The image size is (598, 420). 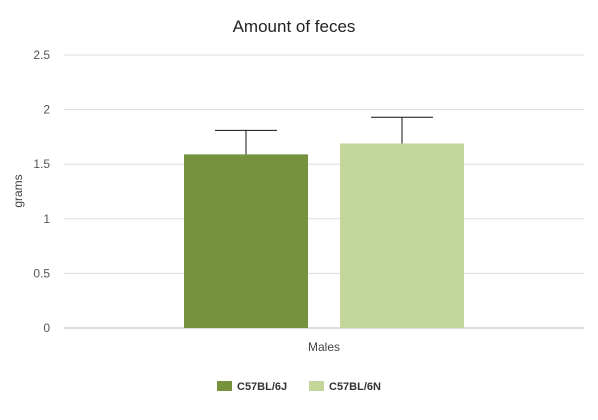 What do you see at coordinates (262, 387) in the screenshot?
I see `legend-label: C57BL/6J` at bounding box center [262, 387].